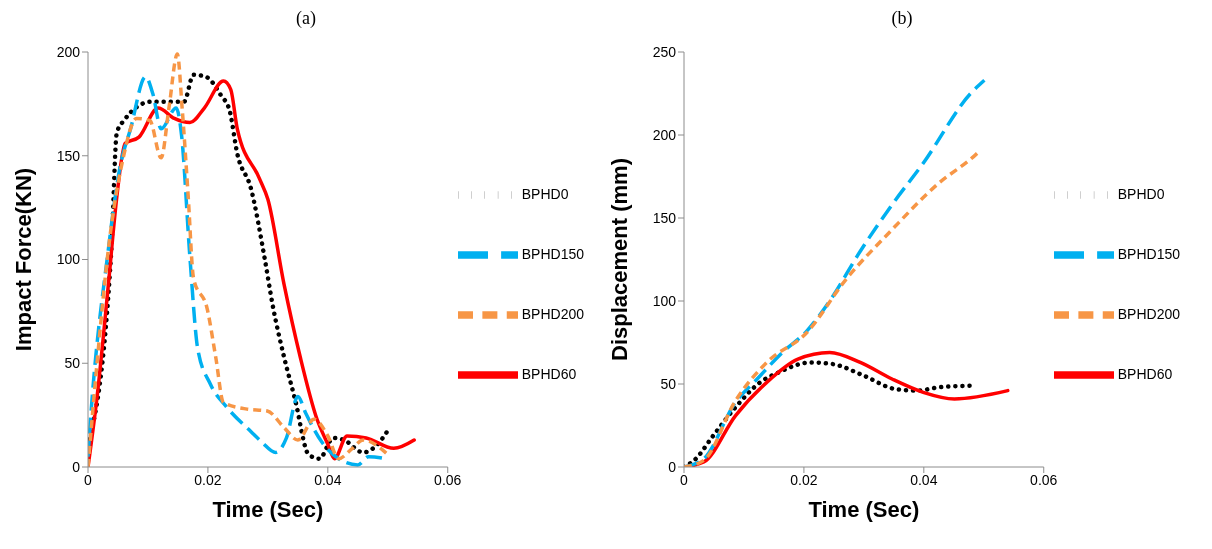  Describe the element at coordinates (902, 19) in the screenshot. I see `chart-title: (b)` at that location.